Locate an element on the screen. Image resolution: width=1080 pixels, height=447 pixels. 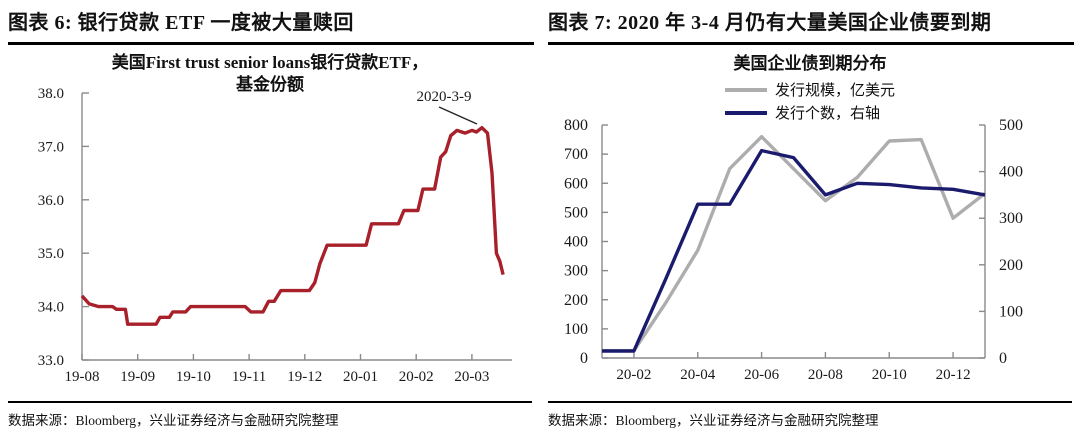
right-y-tick-label: 200 is located at coordinates (1011, 265).